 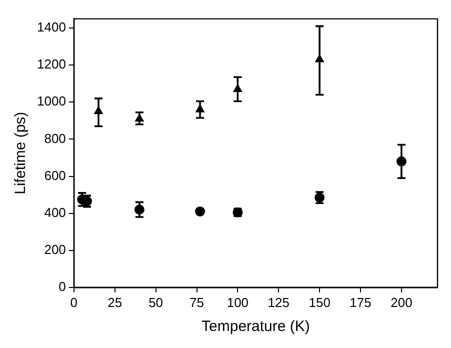 I want to click on y-tick-label: 1400, so click(x=51, y=27).